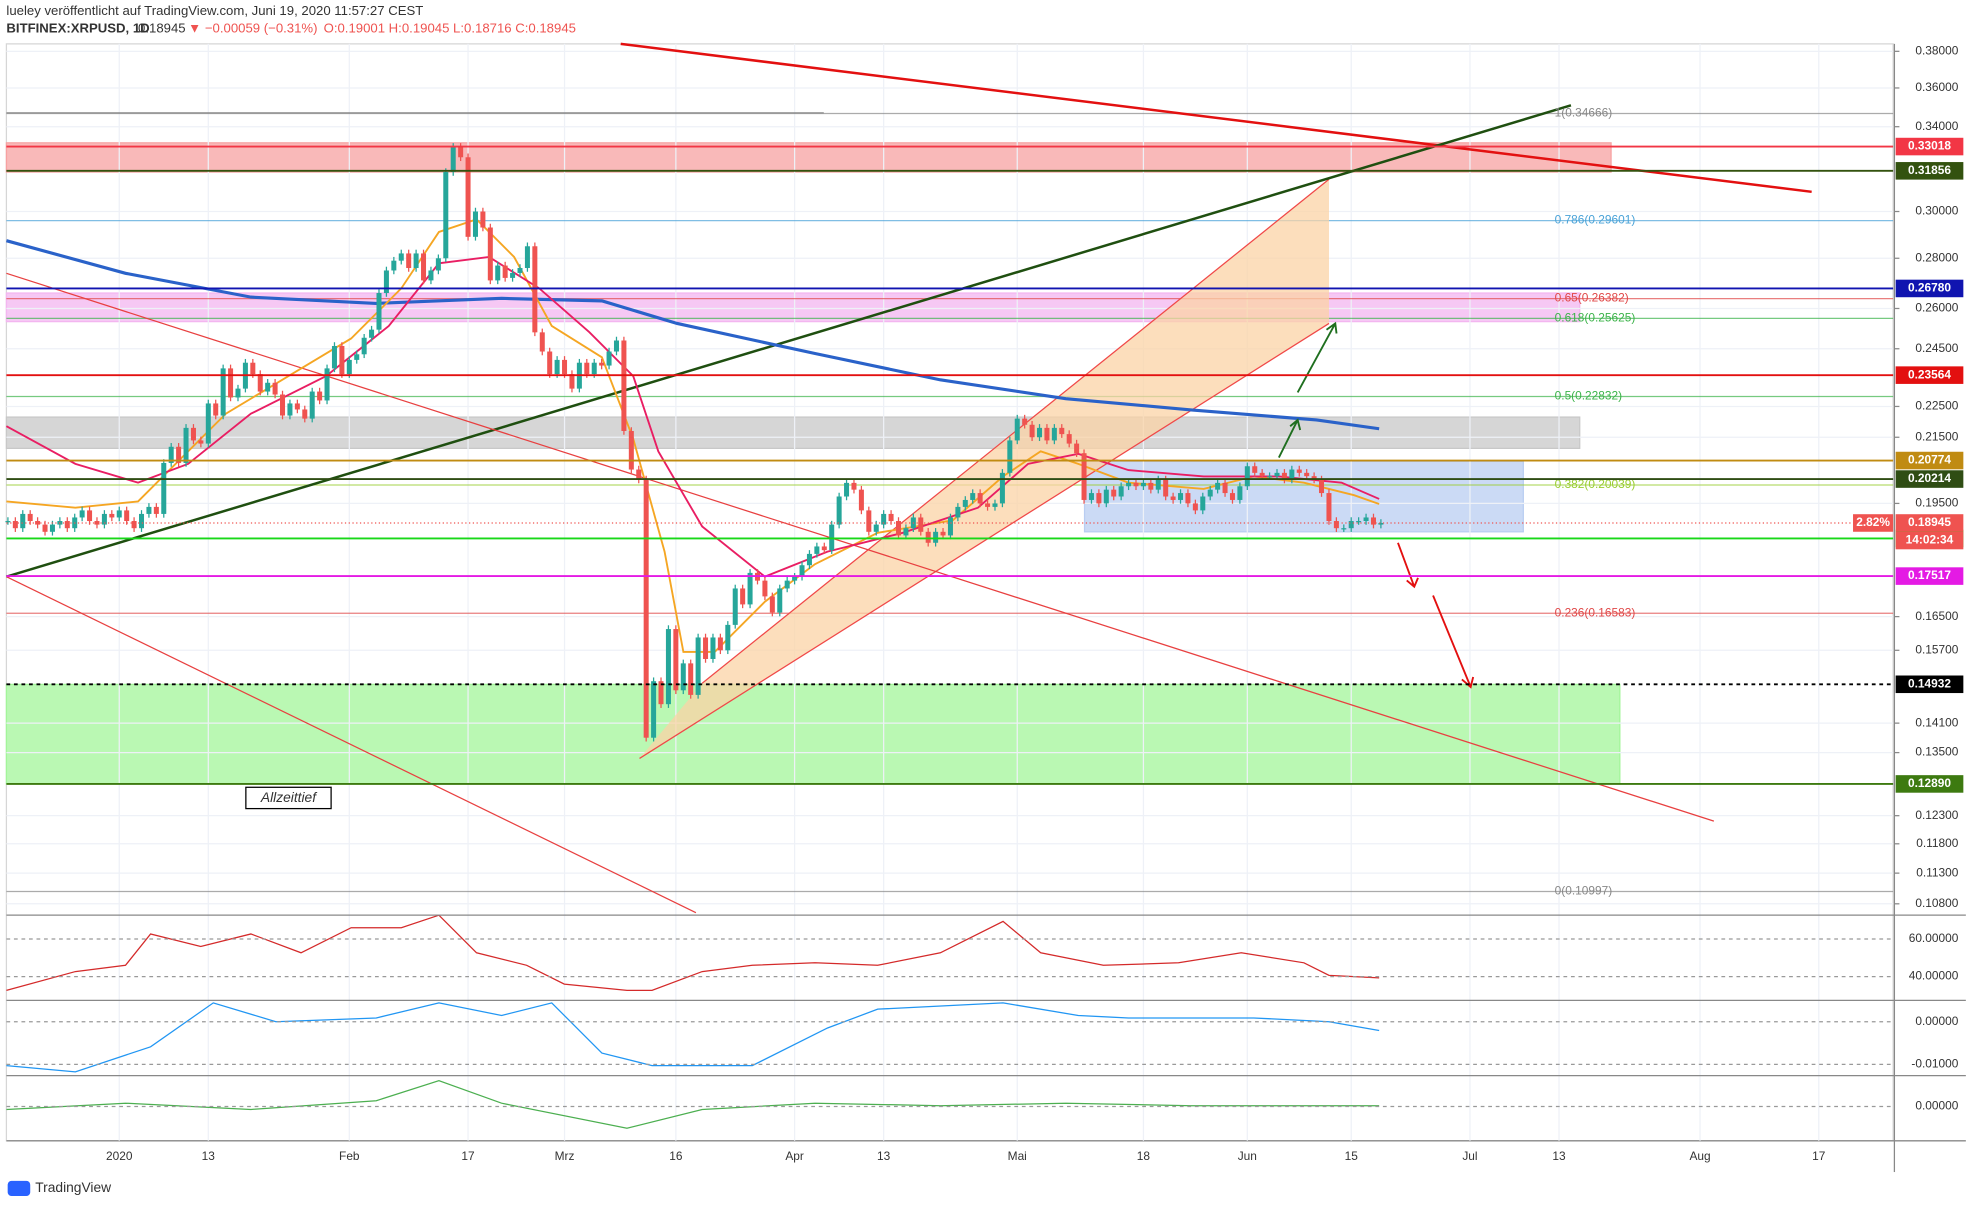  Describe the element at coordinates (1936, 87) in the screenshot. I see `y-tick-label: 0.36000` at that location.